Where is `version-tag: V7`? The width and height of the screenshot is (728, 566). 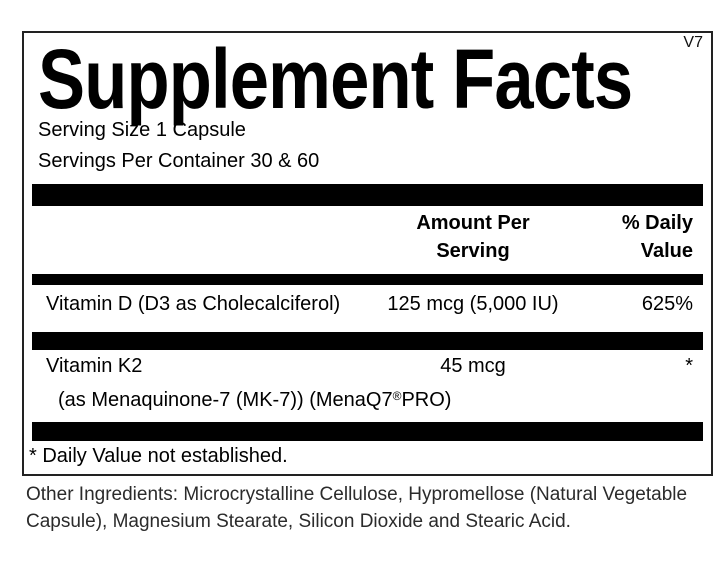 version-tag: V7 is located at coordinates (693, 42).